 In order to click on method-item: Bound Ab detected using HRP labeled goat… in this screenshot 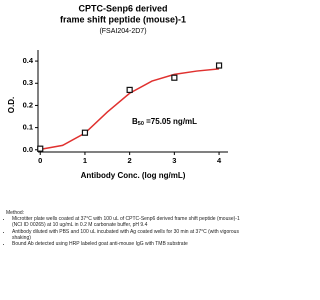, I will do `click(126, 244)`.